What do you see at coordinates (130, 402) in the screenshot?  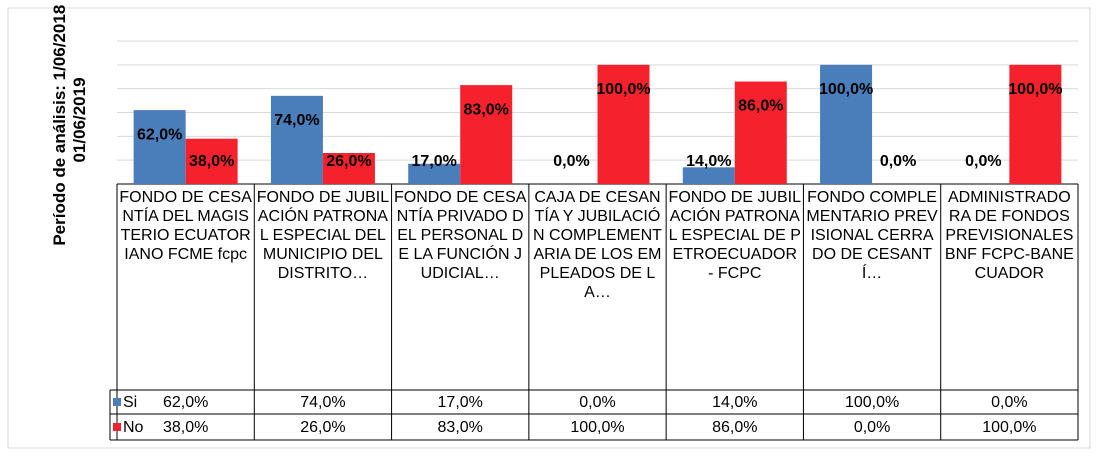 I see `legend-label: Si` at bounding box center [130, 402].